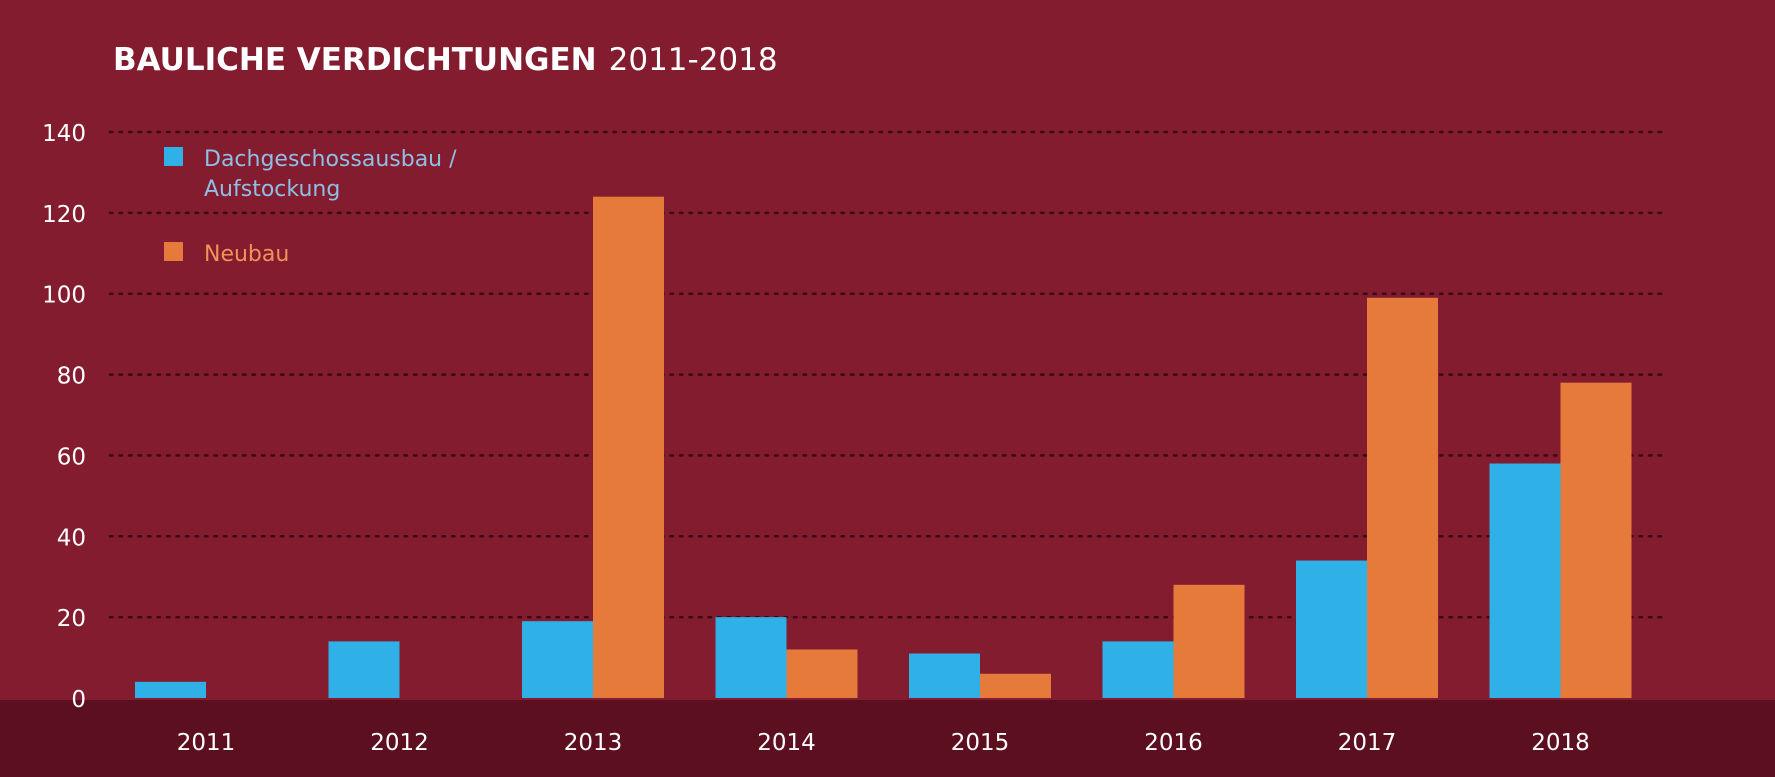 This screenshot has height=777, width=1775. What do you see at coordinates (71, 377) in the screenshot?
I see `y-tick-label-80: 80` at bounding box center [71, 377].